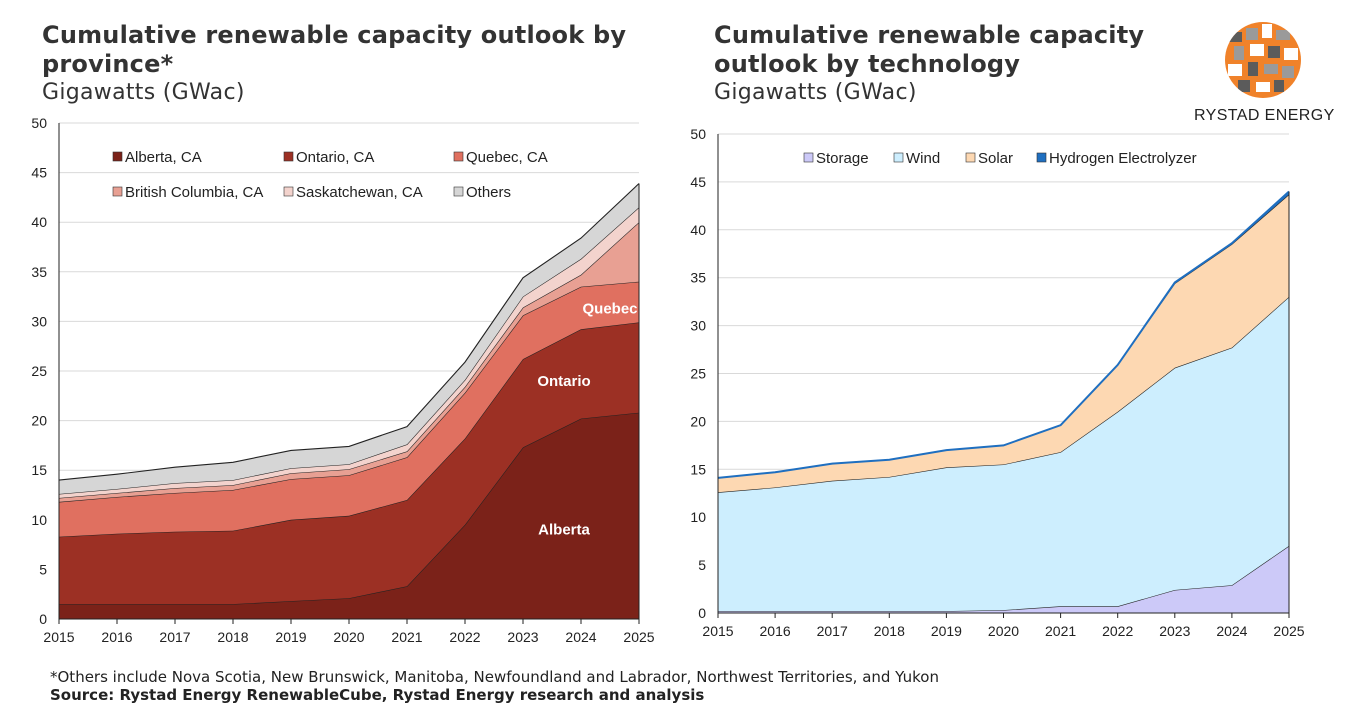  I want to click on area-annotation: Alberta, so click(564, 530).